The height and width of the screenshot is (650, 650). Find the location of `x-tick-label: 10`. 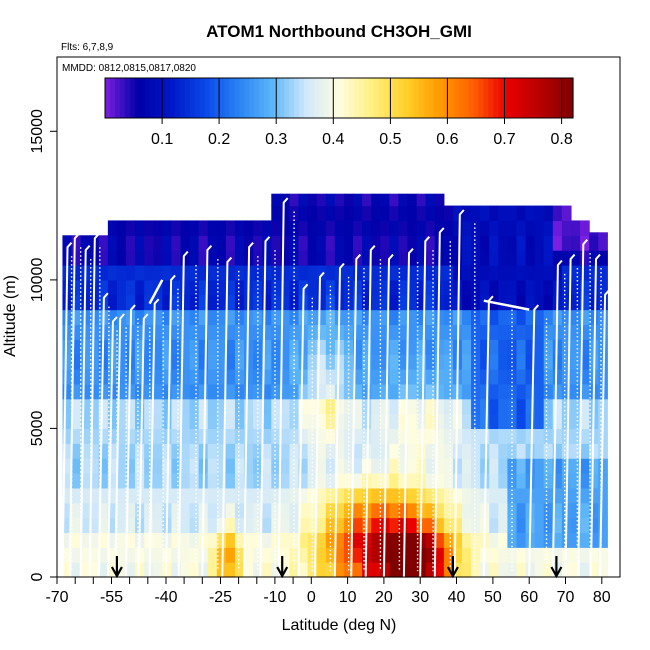

x-tick-label: 10 is located at coordinates (348, 597).